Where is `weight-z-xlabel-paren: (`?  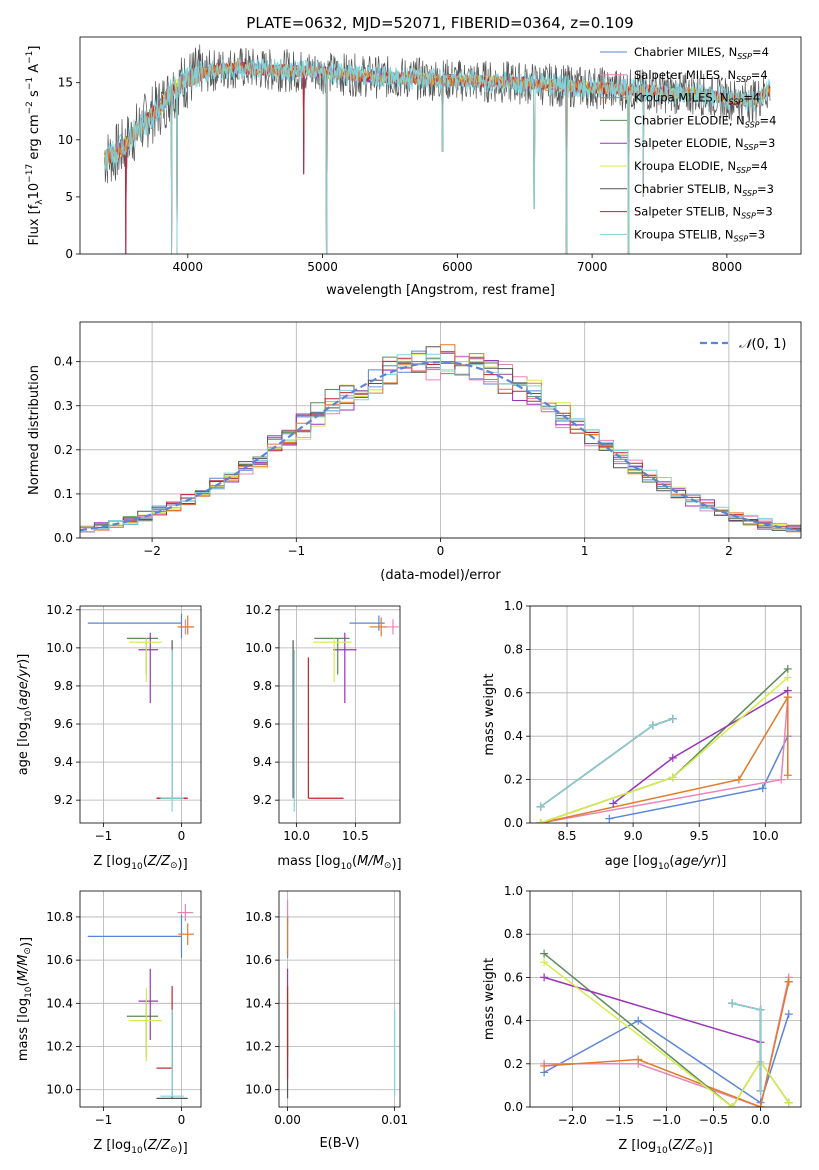 weight-z-xlabel-paren: ( is located at coordinates (670, 1145).